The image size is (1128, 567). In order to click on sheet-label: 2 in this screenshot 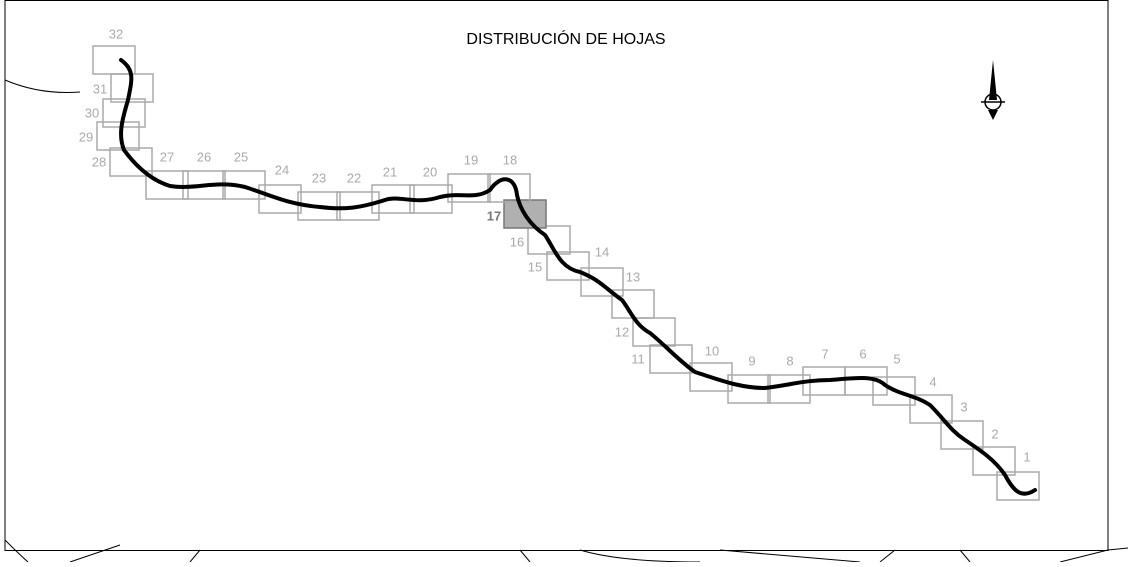, I will do `click(994, 433)`.